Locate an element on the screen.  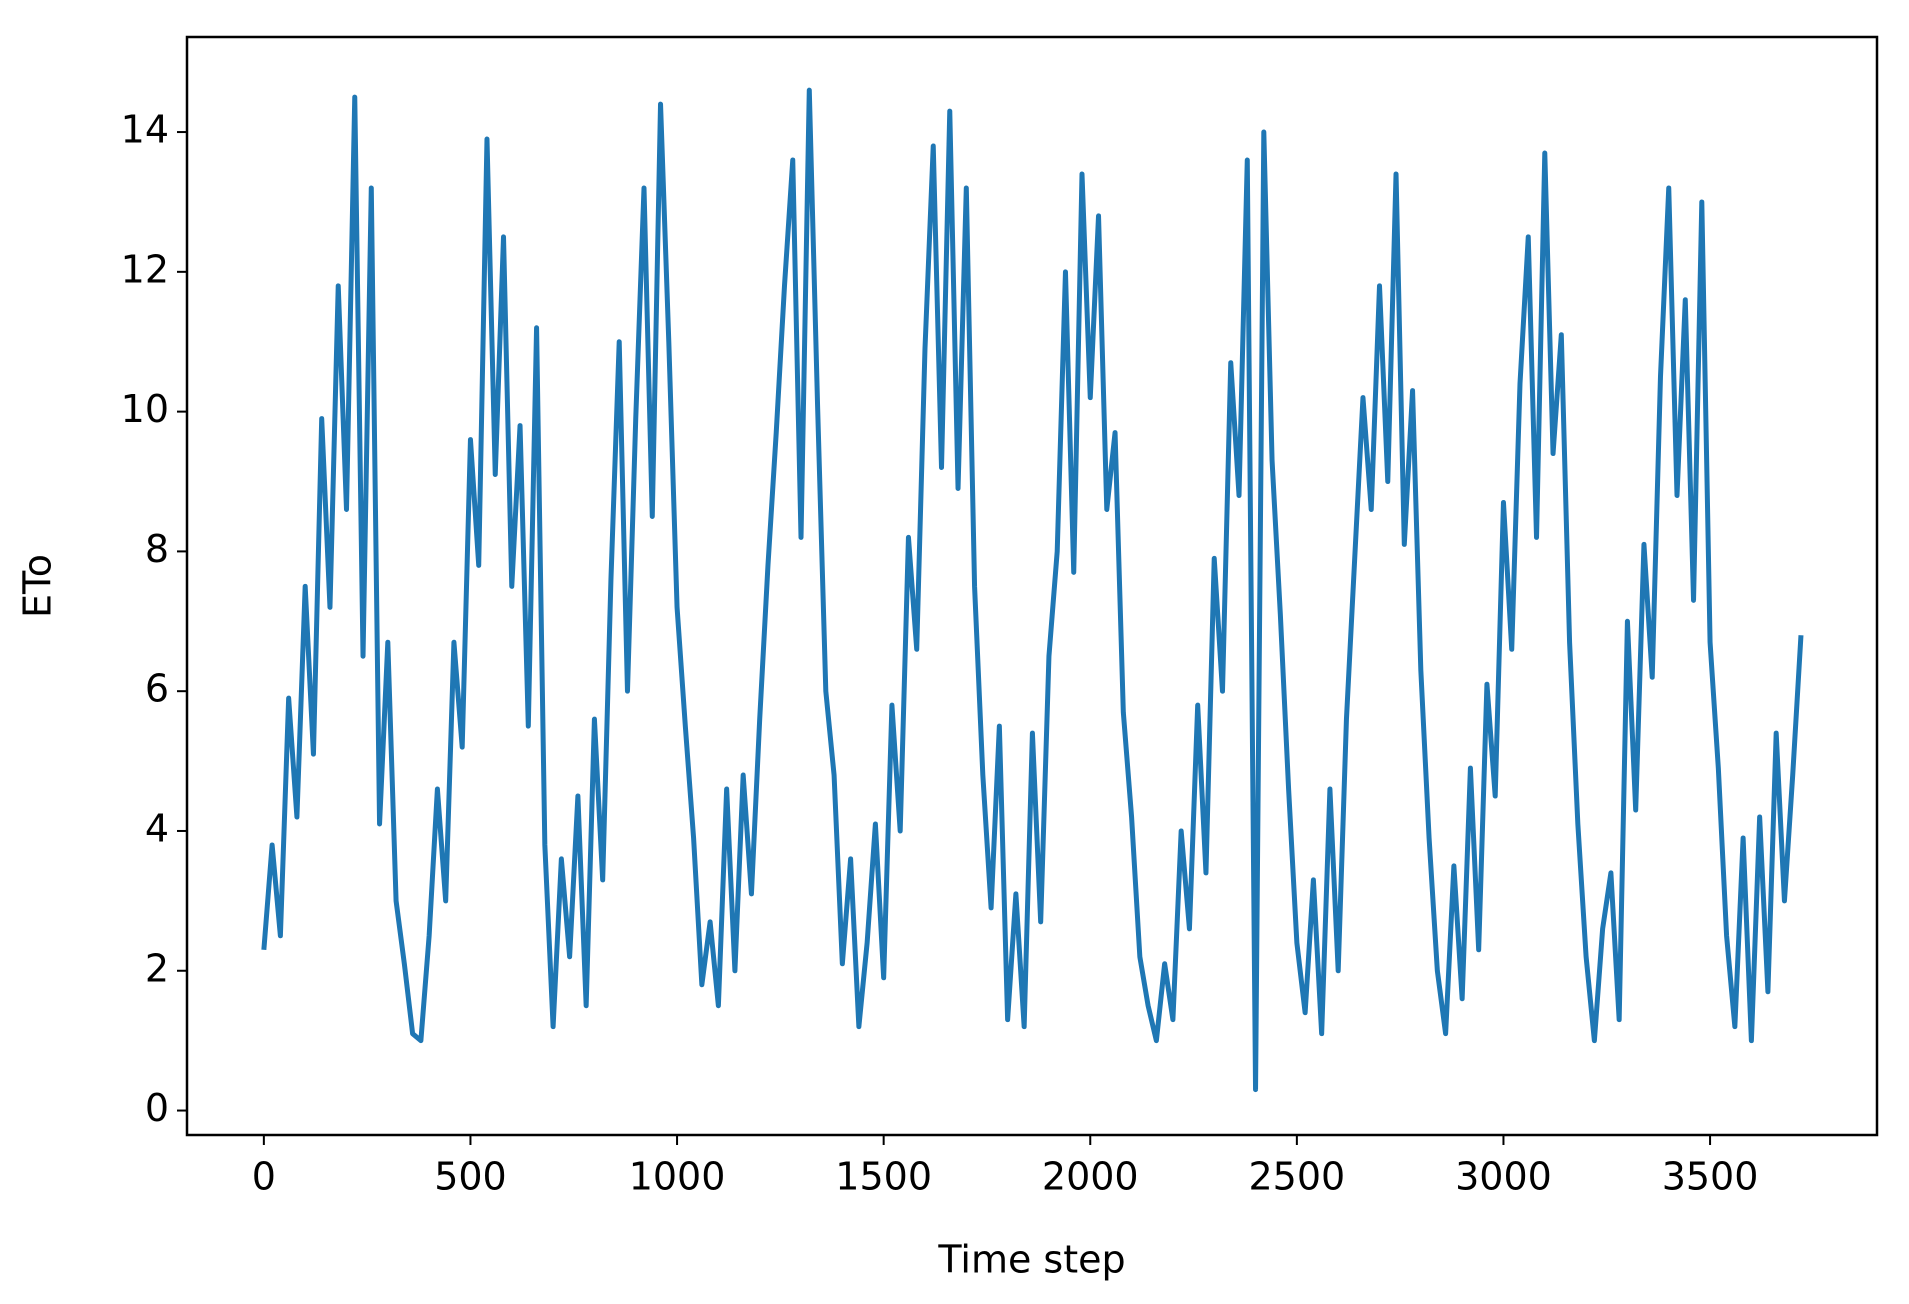
x-tick-label: 1000 is located at coordinates (677, 1177).